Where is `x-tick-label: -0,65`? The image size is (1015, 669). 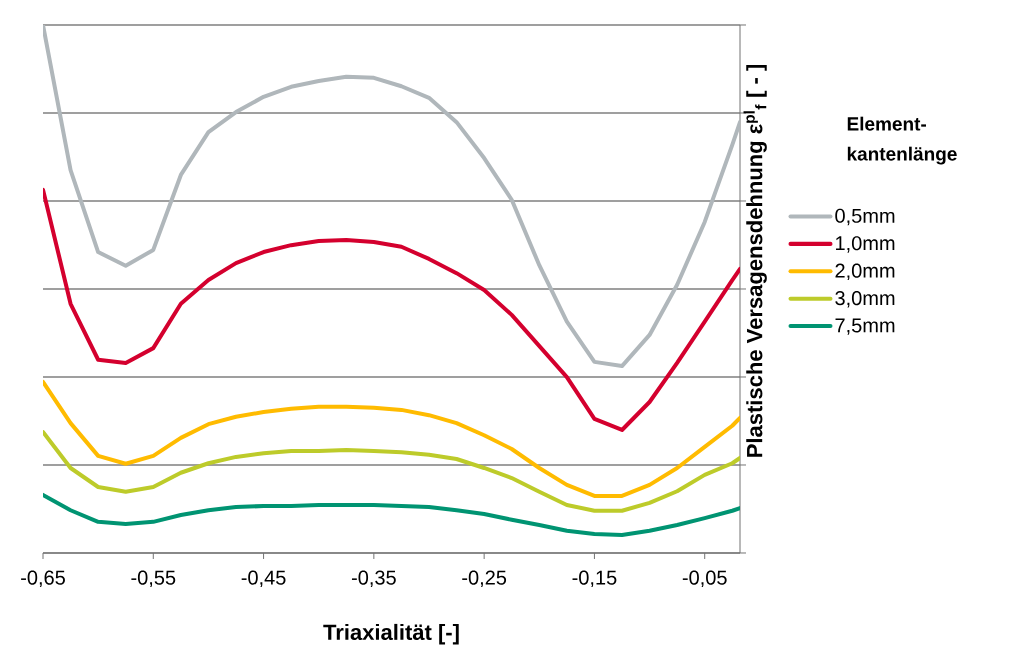 x-tick-label: -0,65 is located at coordinates (43, 579).